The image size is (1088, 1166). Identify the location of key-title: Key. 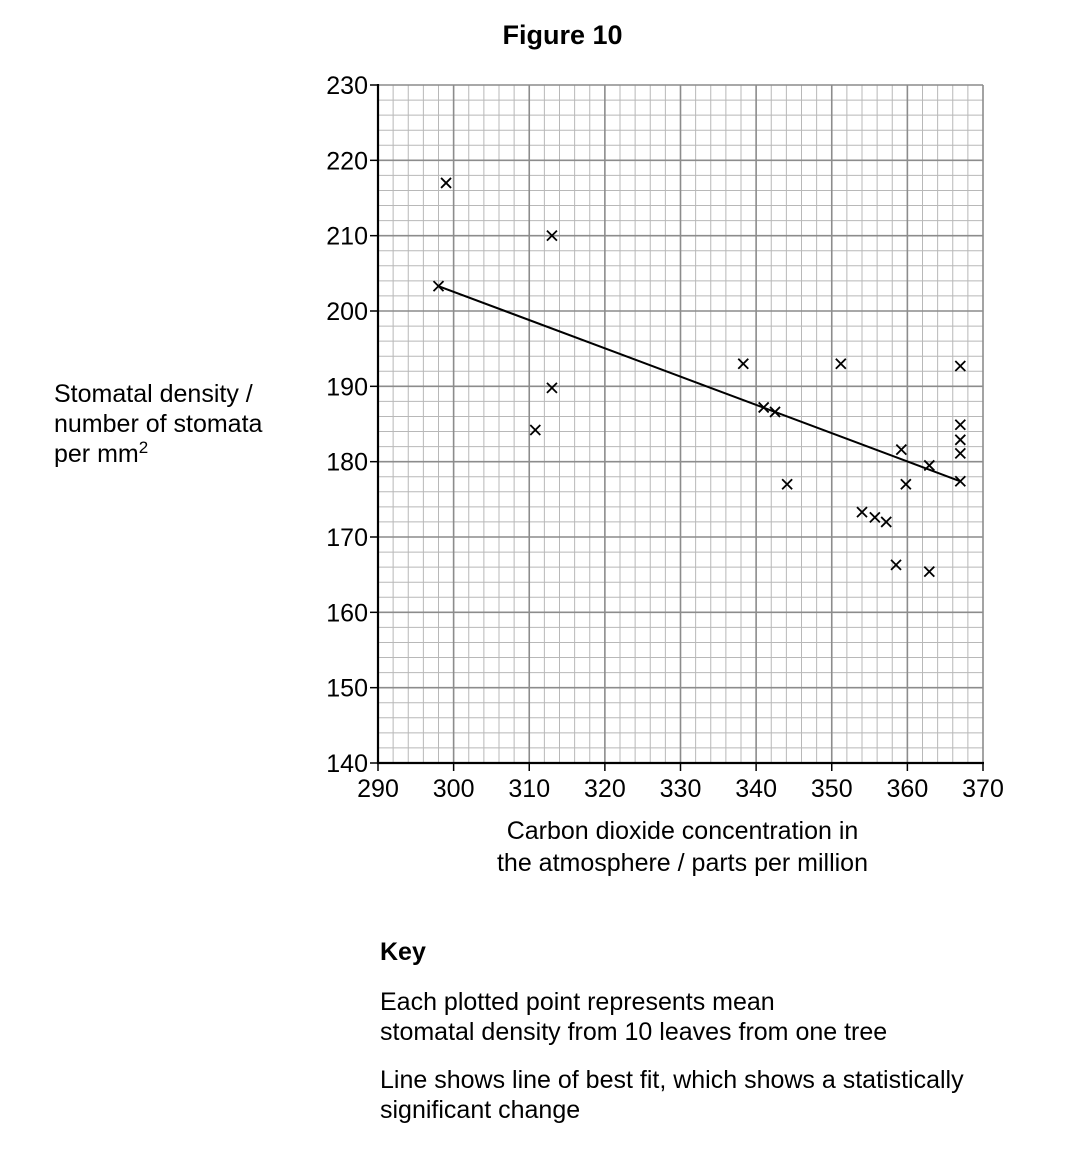
(403, 952).